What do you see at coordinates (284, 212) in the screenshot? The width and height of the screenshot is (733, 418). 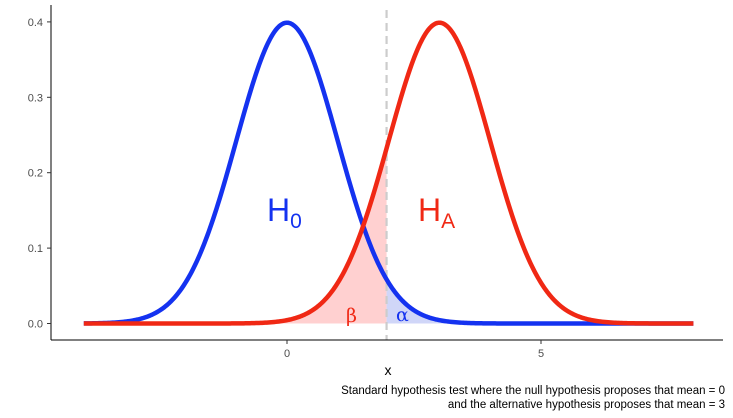 I see `null-hypothesis-label: H0` at bounding box center [284, 212].